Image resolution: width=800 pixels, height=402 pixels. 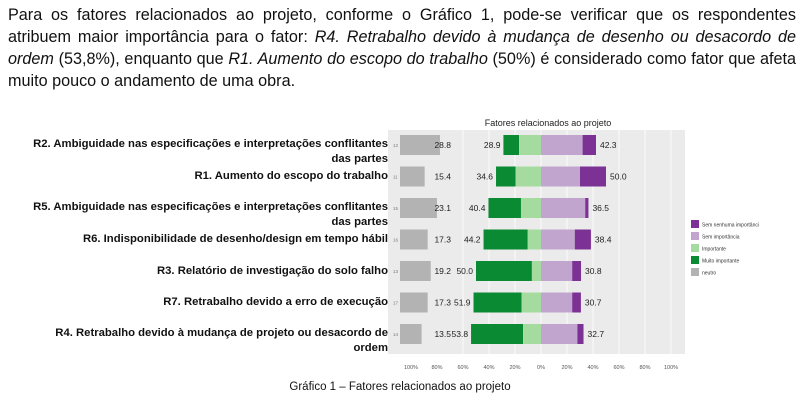 I want to click on neutral-value-label: 28.8, so click(x=442, y=145).